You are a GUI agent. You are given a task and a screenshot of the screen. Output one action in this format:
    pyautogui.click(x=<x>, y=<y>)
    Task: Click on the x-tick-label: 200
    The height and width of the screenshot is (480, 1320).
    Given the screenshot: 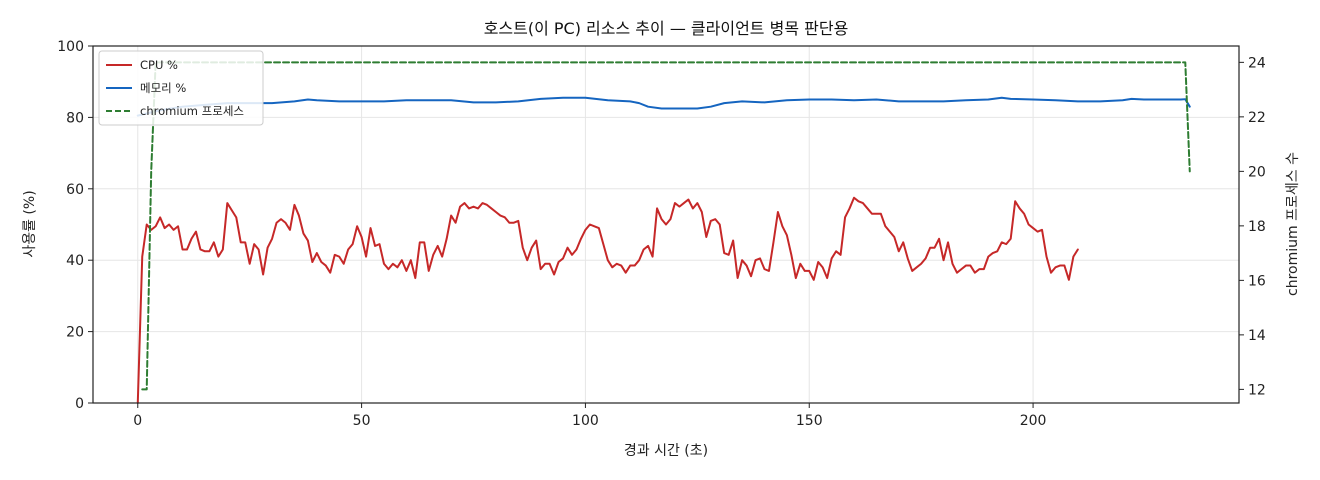 What is the action you would take?
    pyautogui.click(x=1033, y=421)
    